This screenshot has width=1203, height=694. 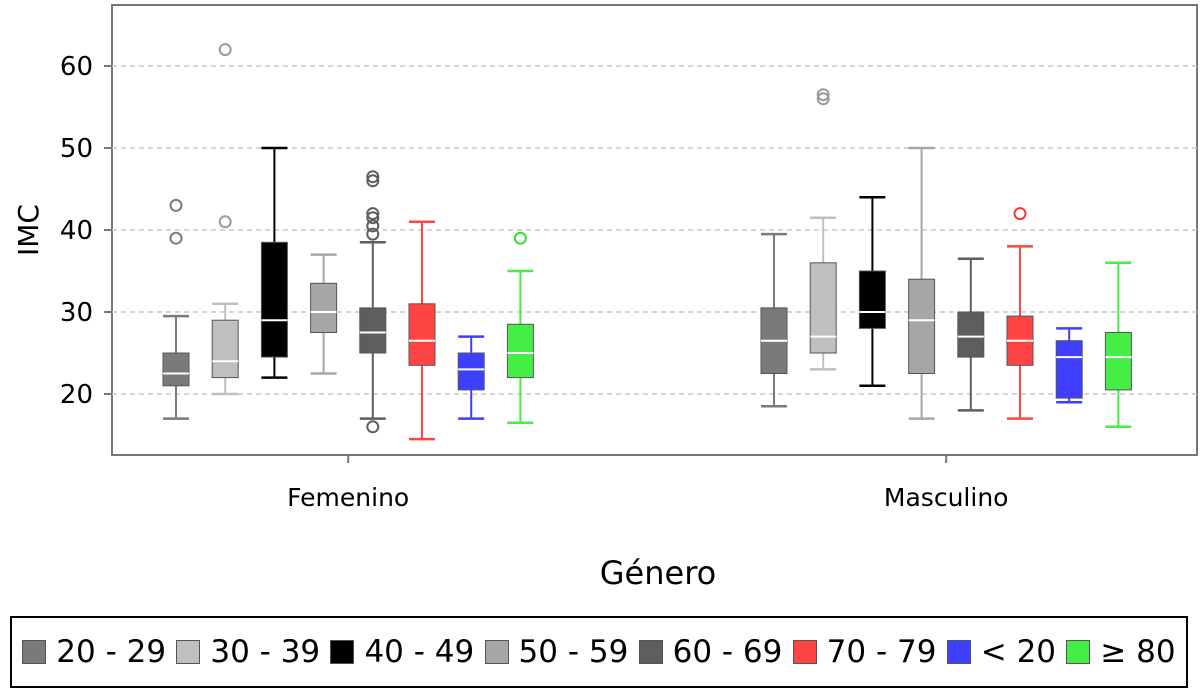 I want to click on y-tick-label: 60, so click(x=76, y=67).